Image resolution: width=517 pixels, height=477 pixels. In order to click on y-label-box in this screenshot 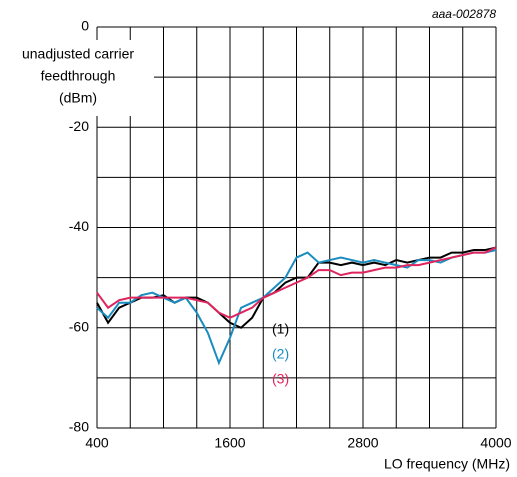, I will do `click(78, 78)`.